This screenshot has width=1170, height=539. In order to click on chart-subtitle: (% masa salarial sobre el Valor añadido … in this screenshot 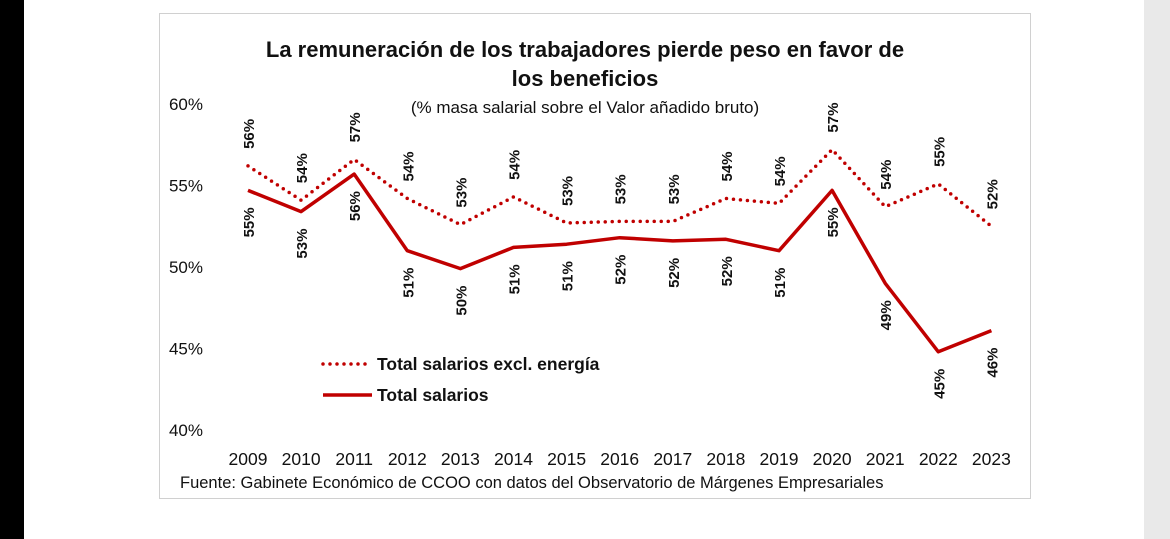, I will do `click(585, 107)`.